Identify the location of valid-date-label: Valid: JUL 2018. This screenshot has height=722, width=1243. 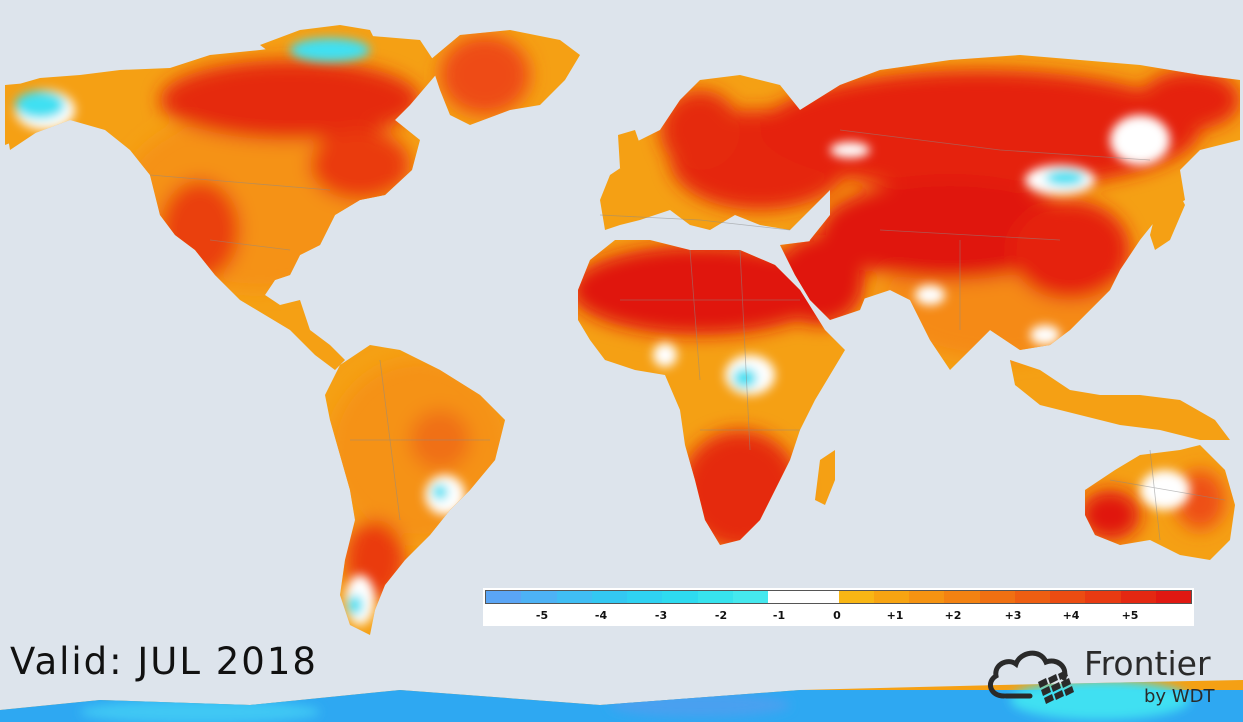
(164, 661).